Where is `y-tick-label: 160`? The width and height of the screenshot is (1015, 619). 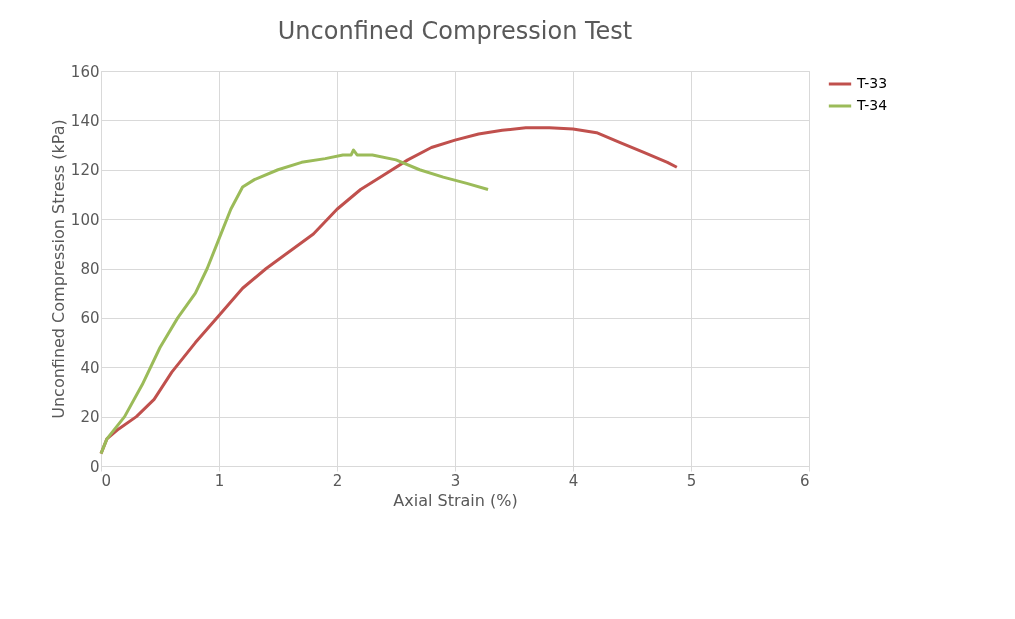
y-tick-label: 160 is located at coordinates (85, 71).